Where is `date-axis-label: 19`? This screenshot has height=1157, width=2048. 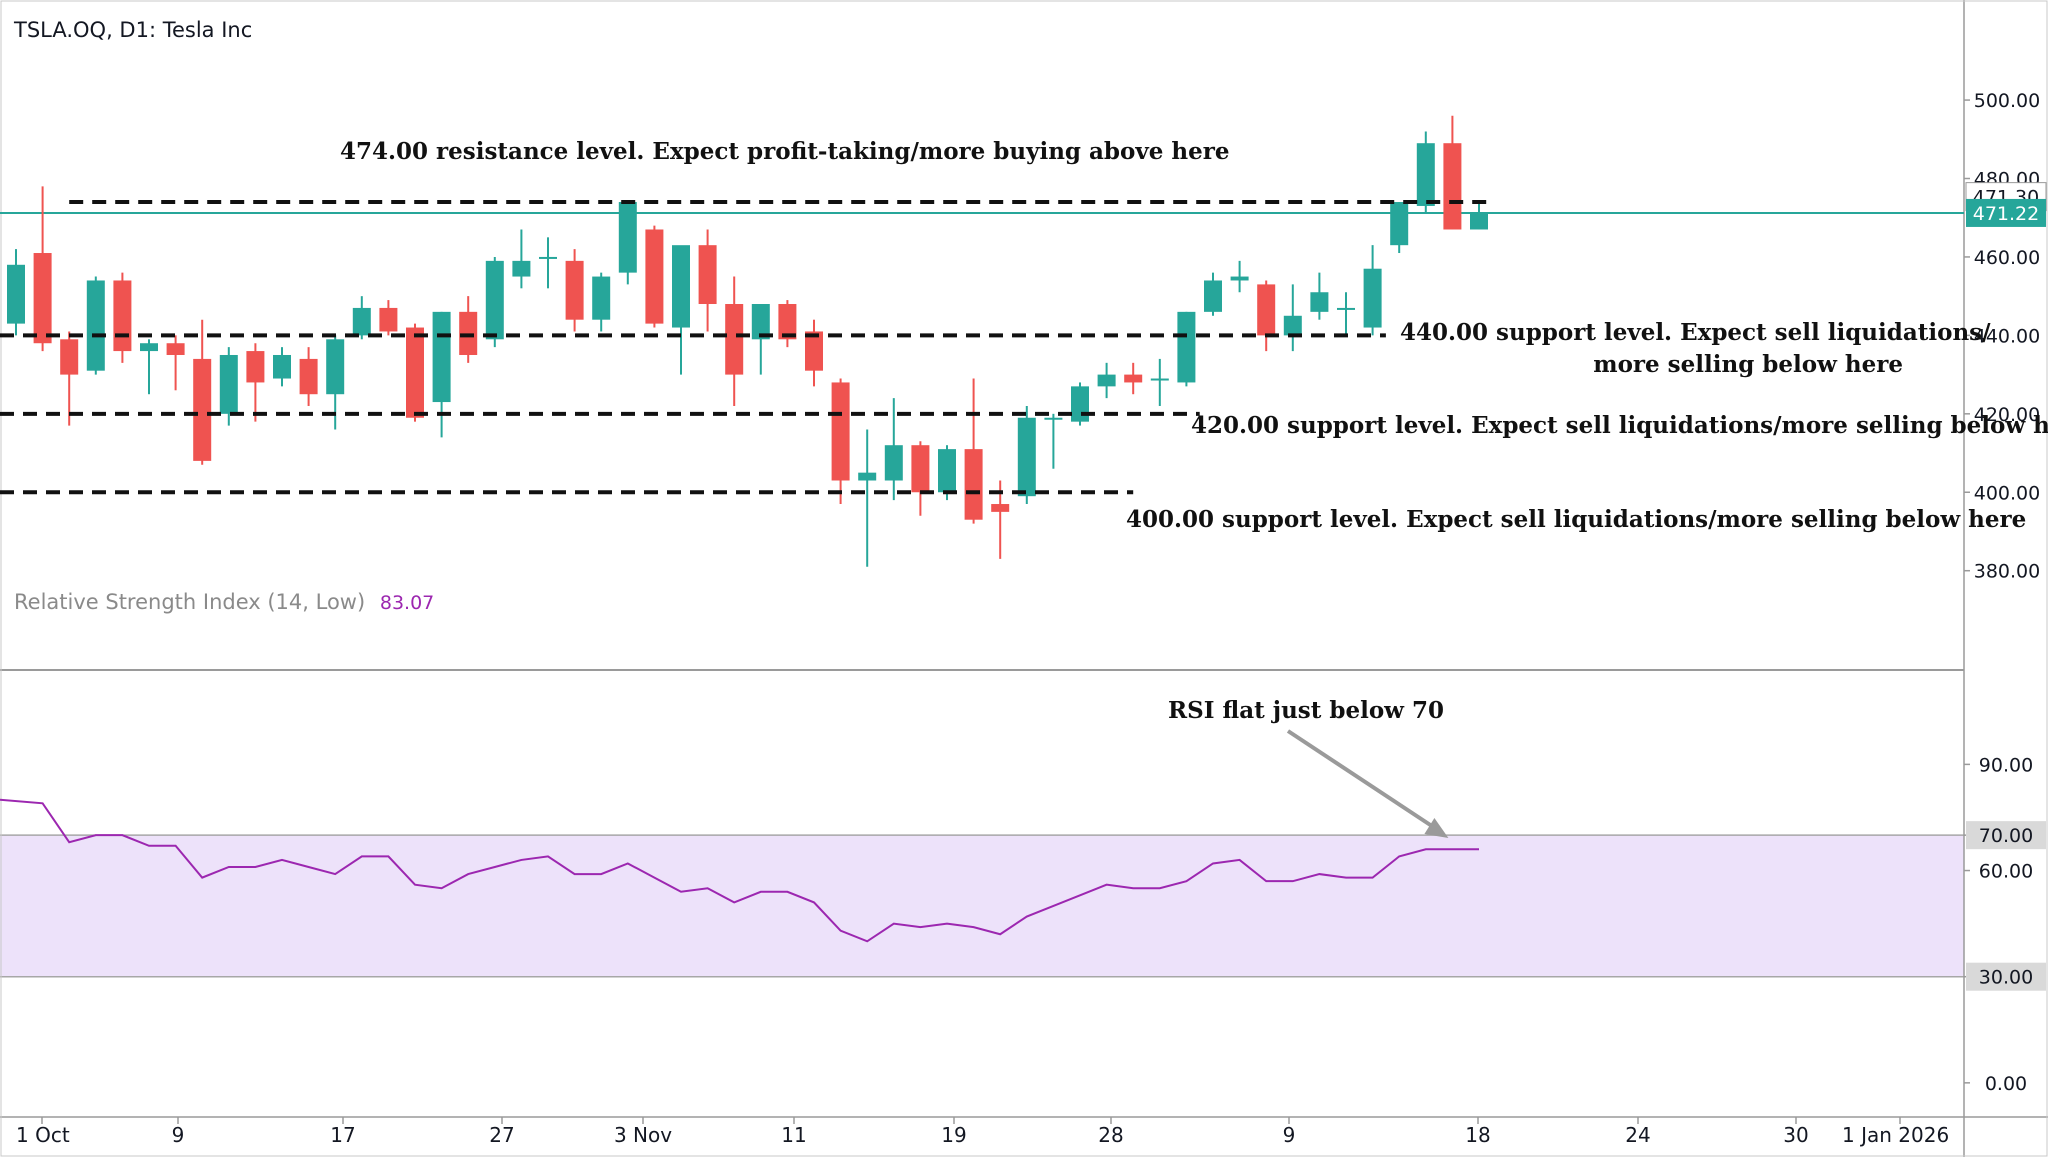 date-axis-label: 19 is located at coordinates (953, 1135).